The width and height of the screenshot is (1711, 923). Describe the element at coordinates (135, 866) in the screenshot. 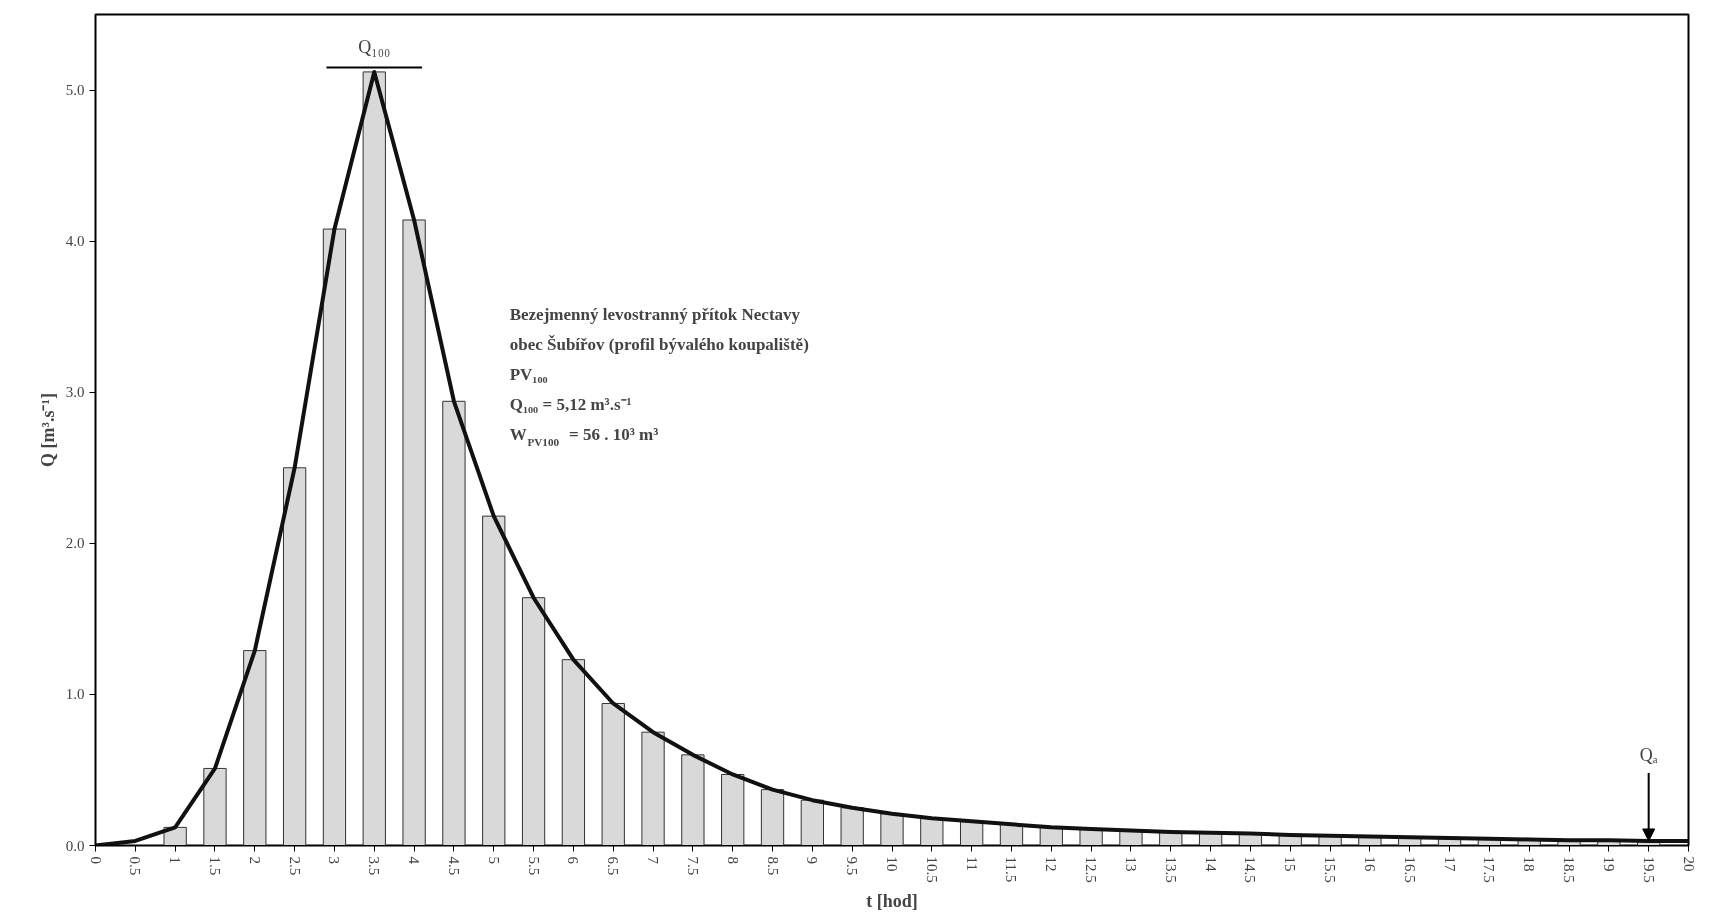

I see `x-tick-label: 0.5` at that location.